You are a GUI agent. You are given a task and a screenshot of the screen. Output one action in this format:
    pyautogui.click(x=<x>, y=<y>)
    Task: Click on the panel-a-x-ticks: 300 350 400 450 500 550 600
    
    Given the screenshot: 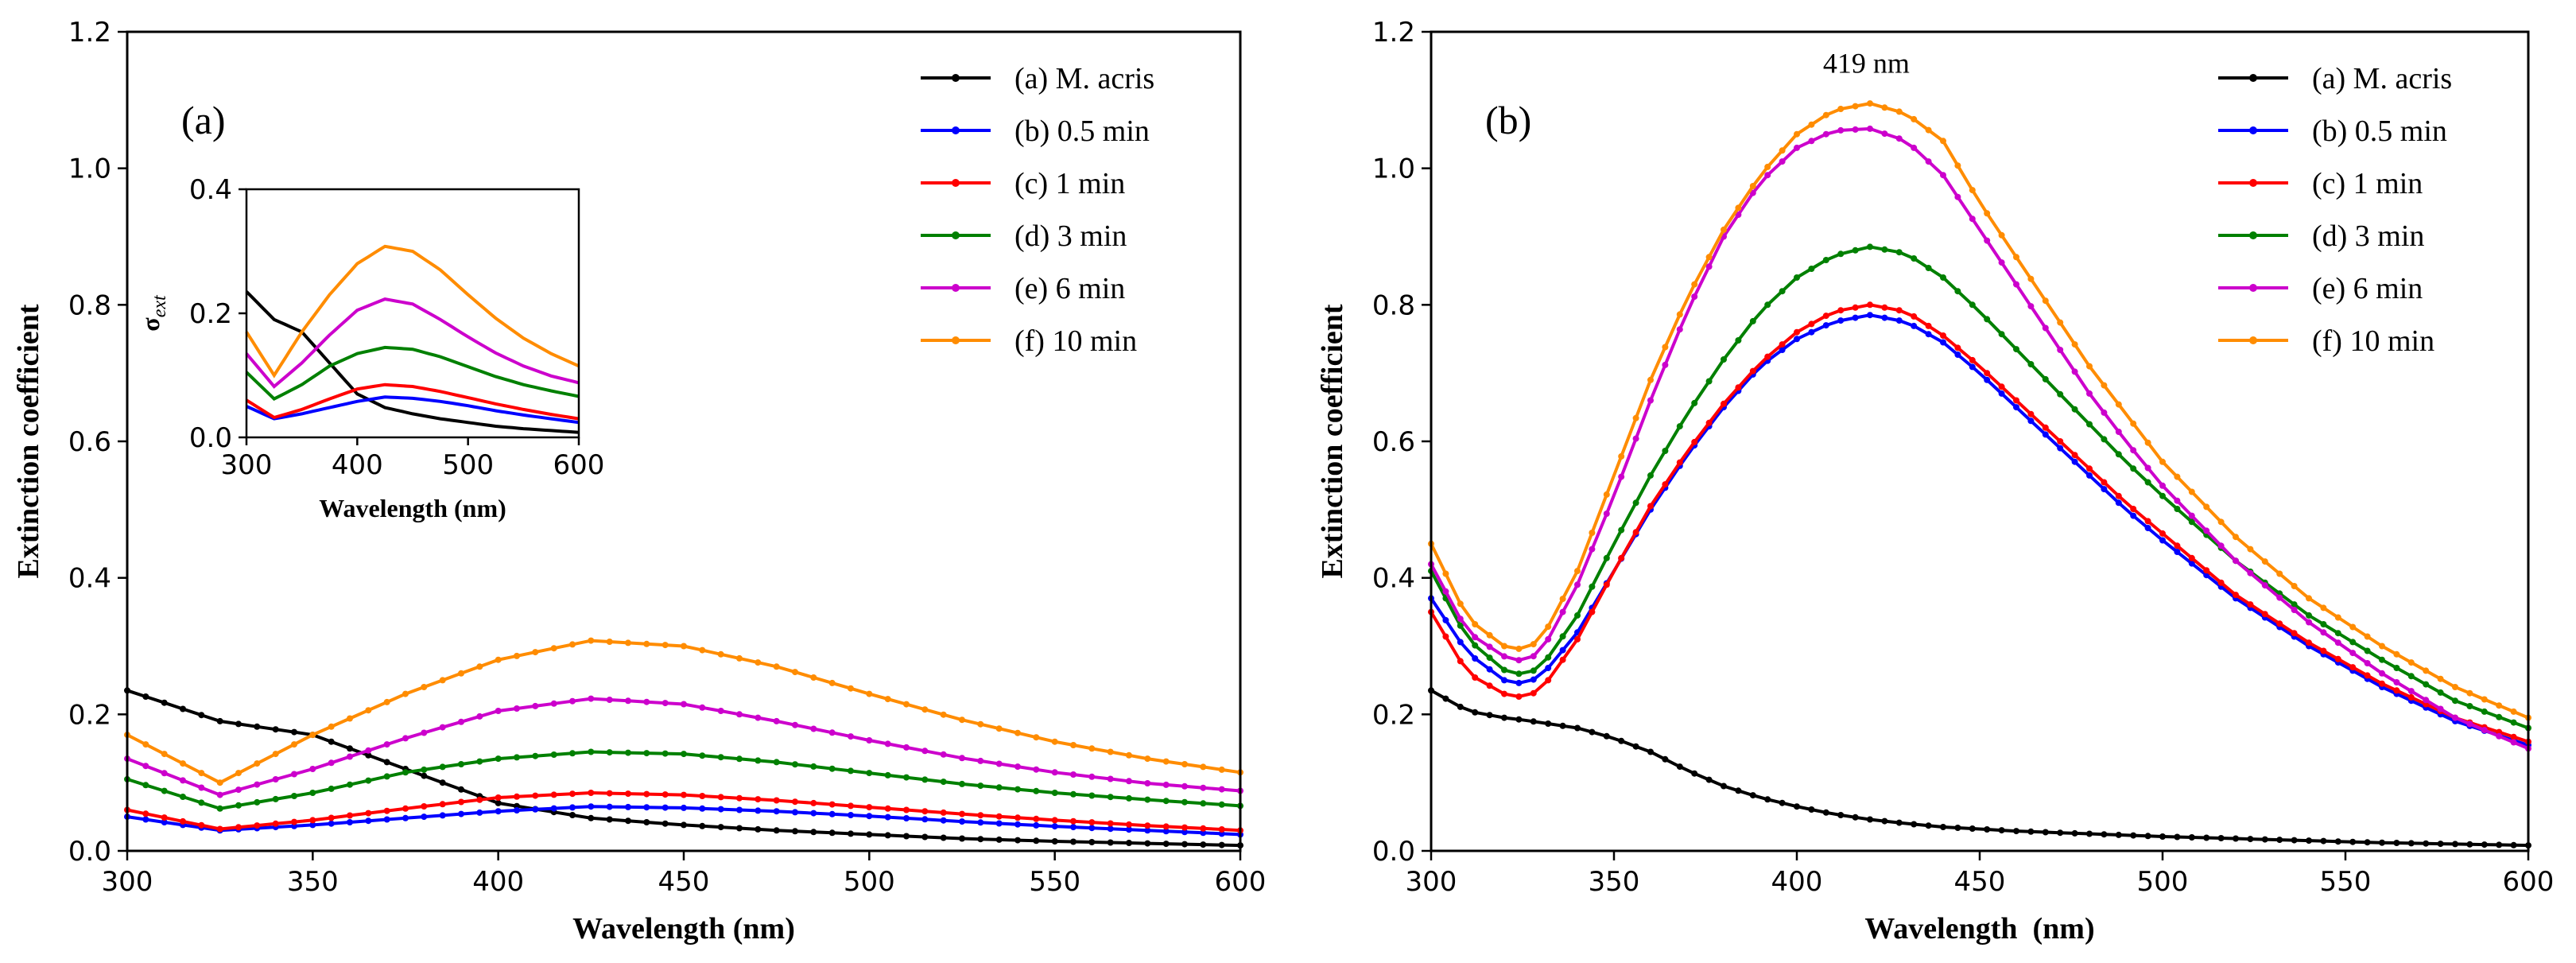 What is the action you would take?
    pyautogui.click(x=684, y=874)
    